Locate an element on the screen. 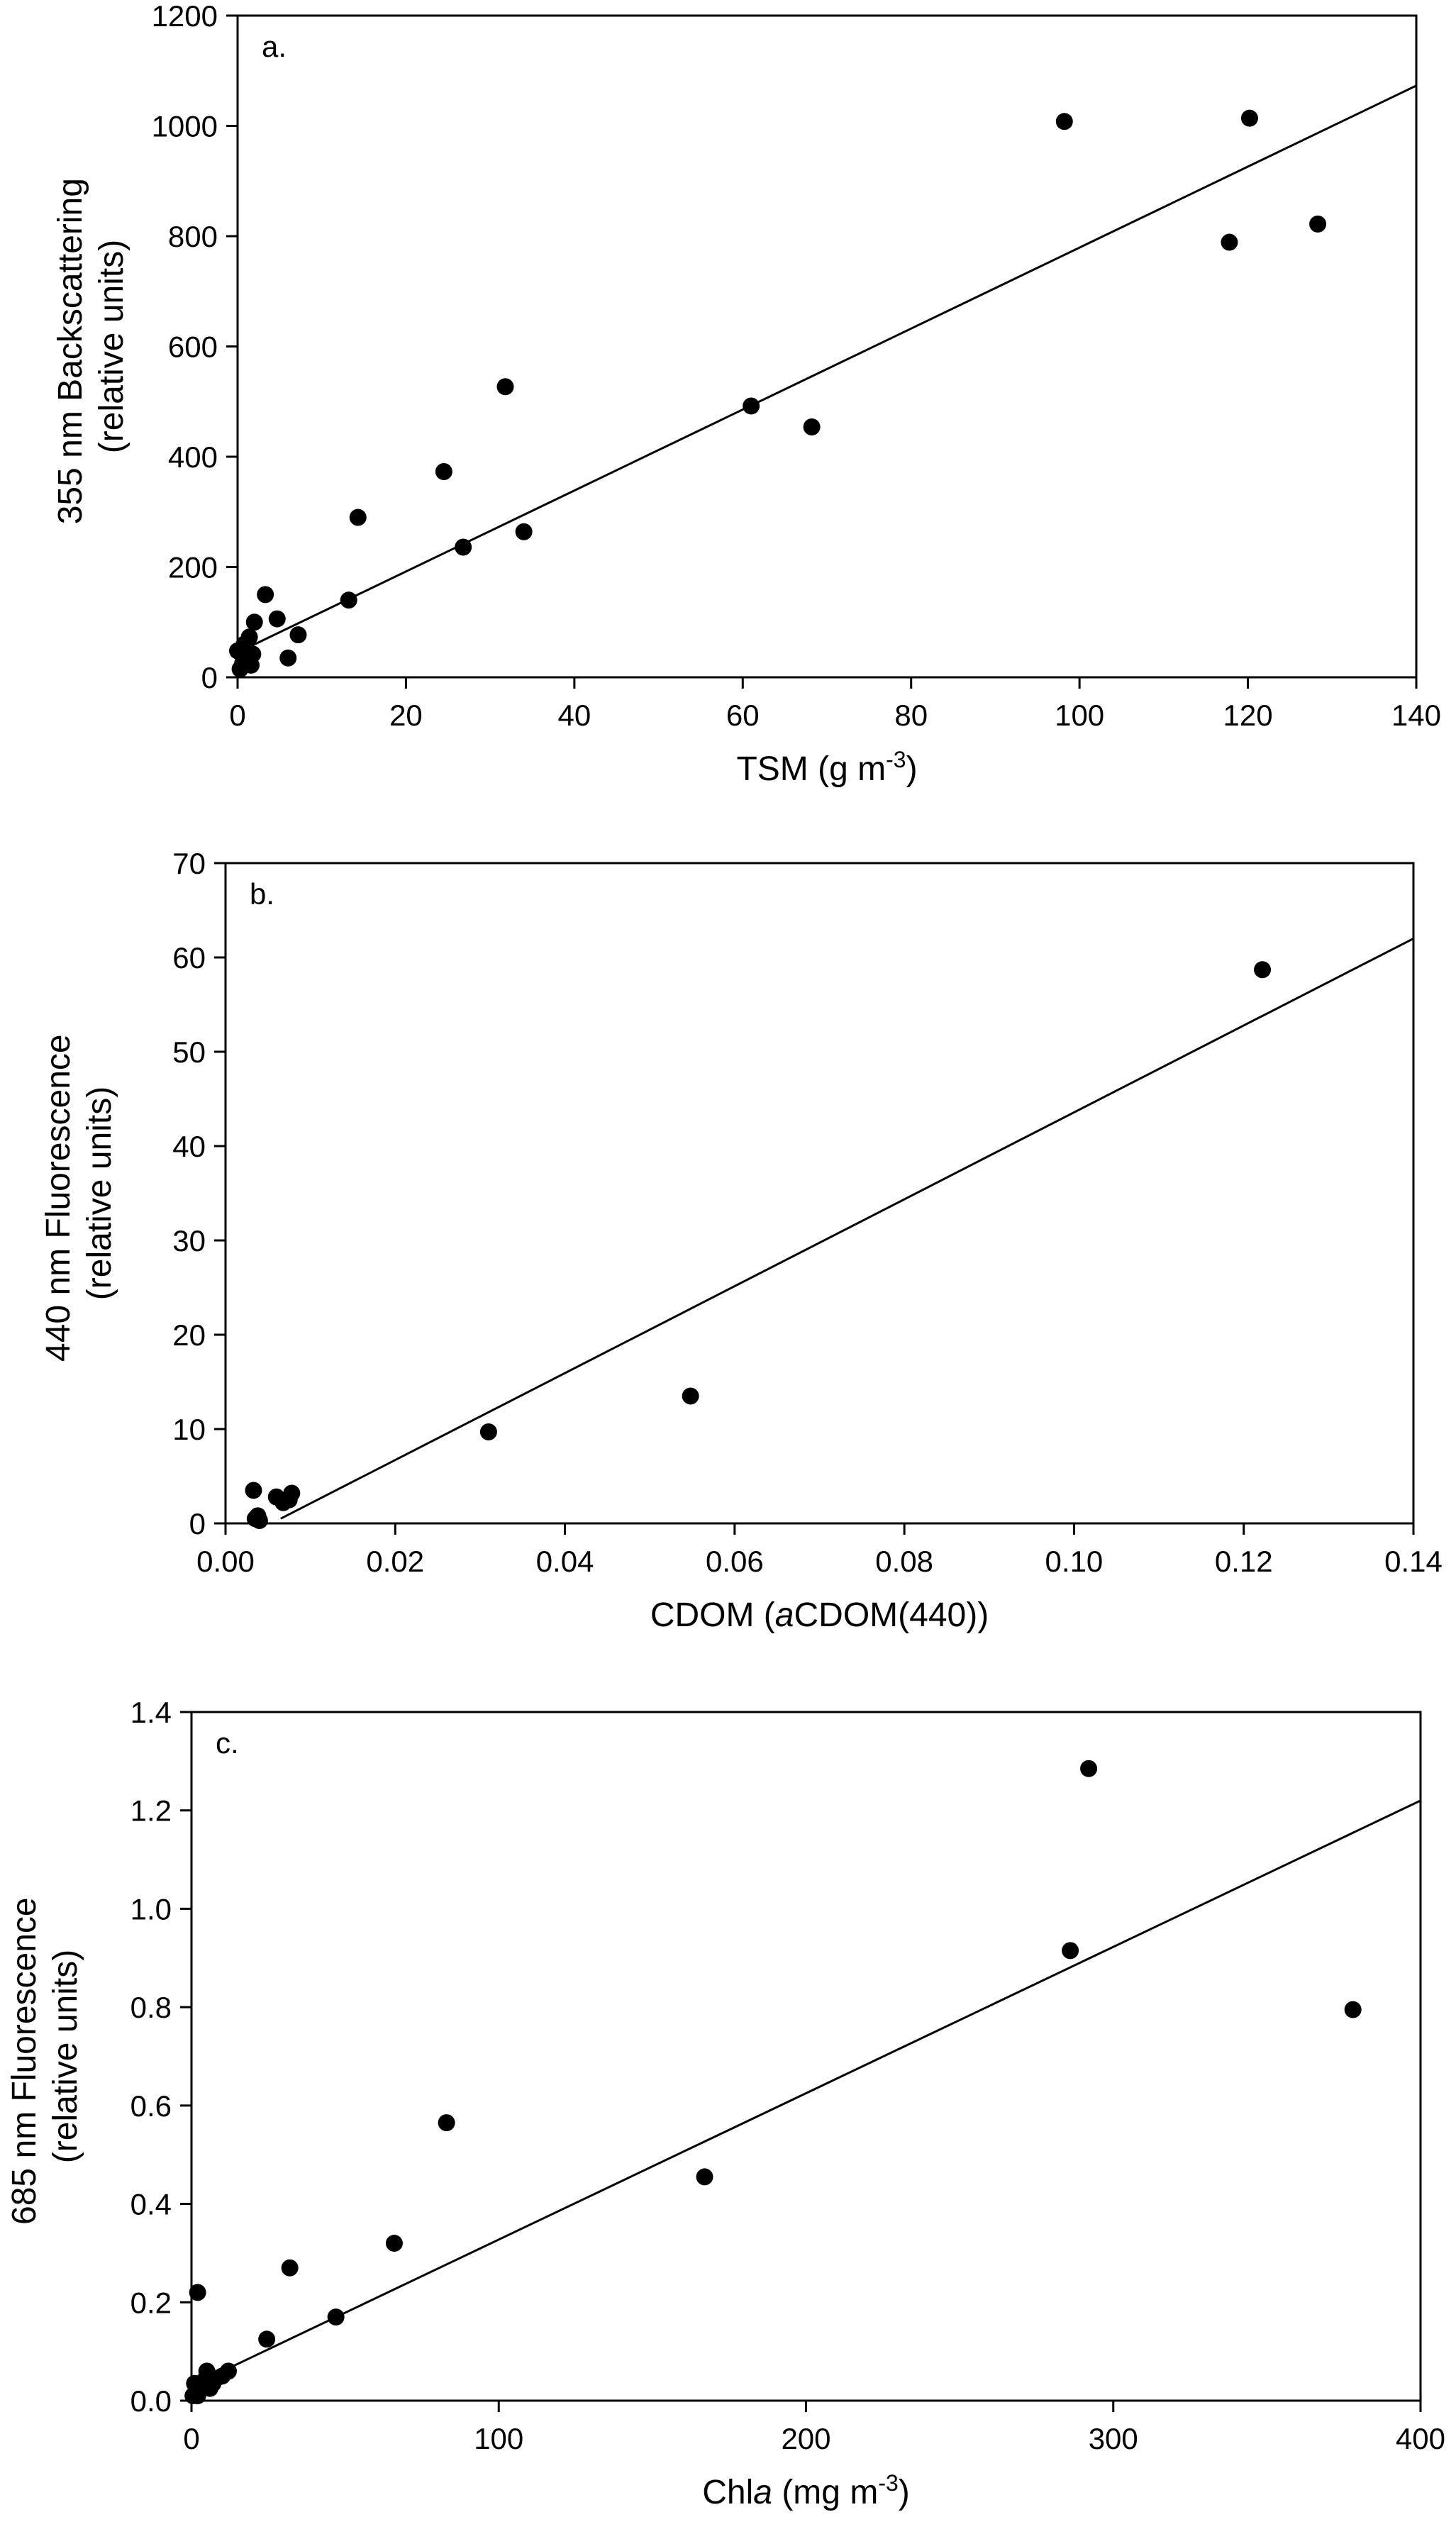 Image resolution: width=1456 pixels, height=2534 pixels. panel-b-y-title-line1: 440 nm Fluorescence is located at coordinates (59, 1198).